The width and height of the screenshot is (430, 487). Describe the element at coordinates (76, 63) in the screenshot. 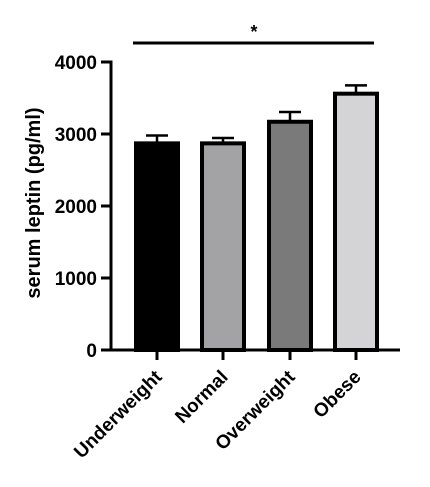

I see `y-tick-label: 4000` at that location.